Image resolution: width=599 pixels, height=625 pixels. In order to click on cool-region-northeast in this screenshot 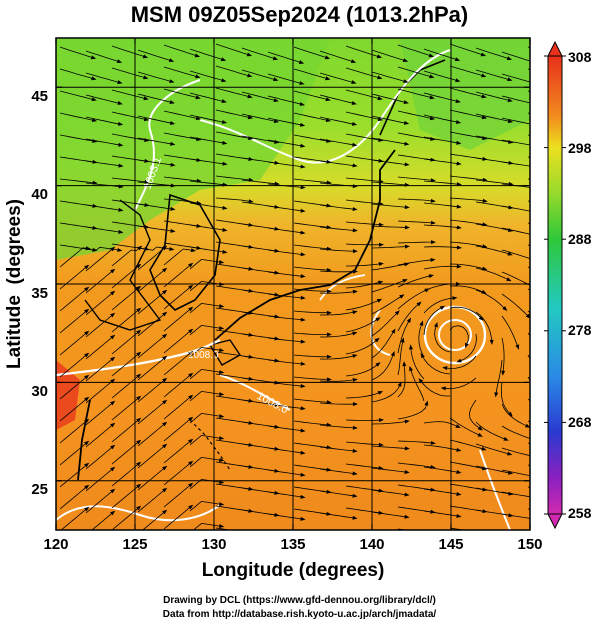, I will do `click(465, 94)`.